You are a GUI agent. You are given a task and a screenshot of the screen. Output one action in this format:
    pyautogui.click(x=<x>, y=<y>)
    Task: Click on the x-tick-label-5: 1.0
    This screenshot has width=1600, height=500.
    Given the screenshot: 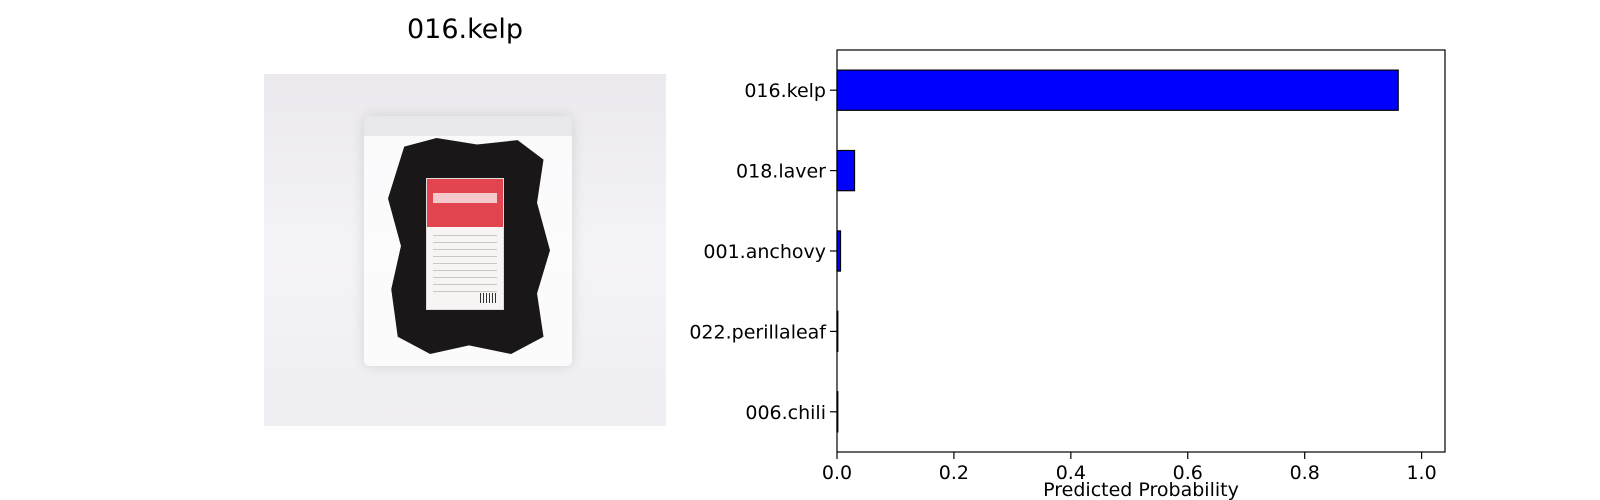 What is the action you would take?
    pyautogui.click(x=1421, y=473)
    